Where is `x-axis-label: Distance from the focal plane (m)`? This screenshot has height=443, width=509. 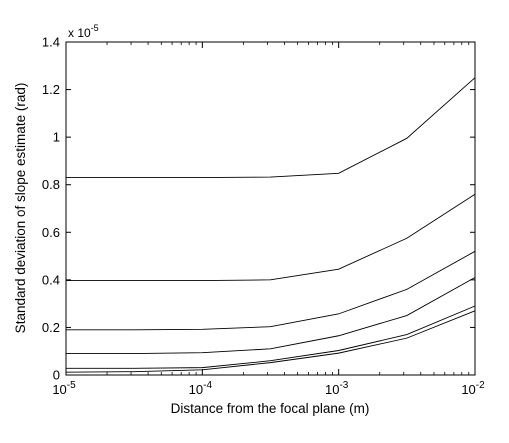
x-axis-label: Distance from the focal plane (m) is located at coordinates (270, 408).